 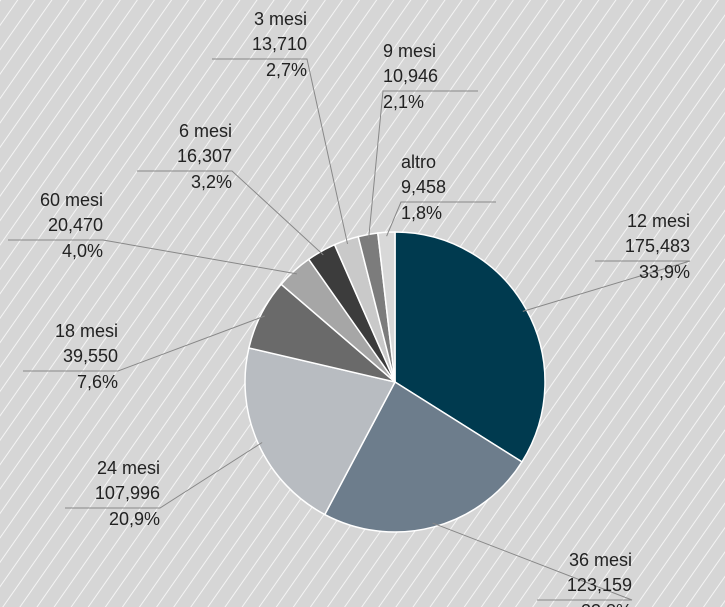 What do you see at coordinates (410, 76) in the screenshot?
I see `value-label: 10,946` at bounding box center [410, 76].